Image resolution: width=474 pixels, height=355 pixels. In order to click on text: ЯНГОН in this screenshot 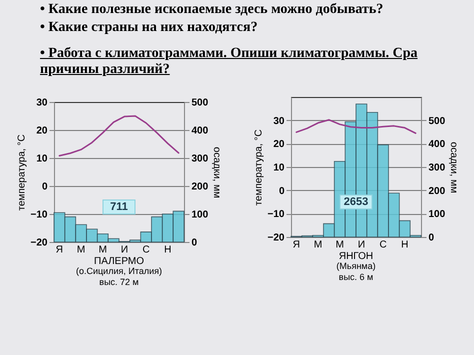, I will do `click(355, 256)`.